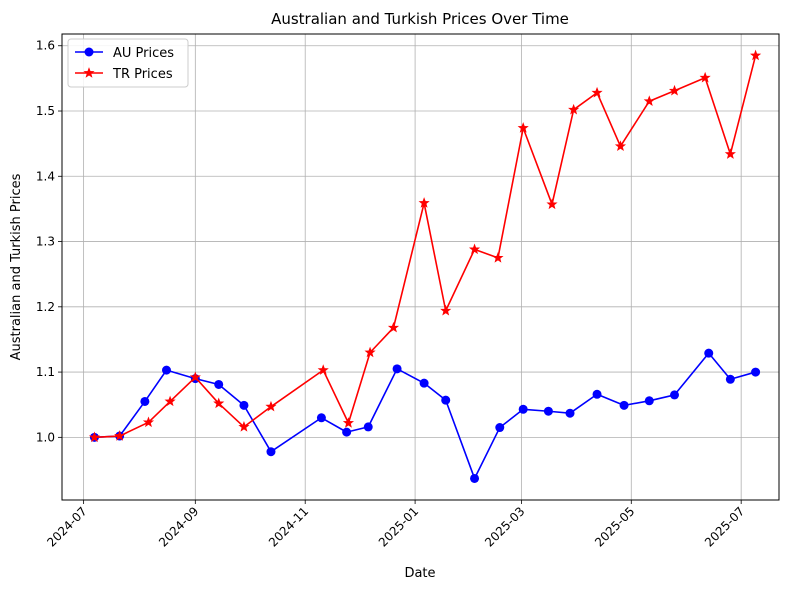  I want to click on x-tick-label: 2024-09, so click(178, 526).